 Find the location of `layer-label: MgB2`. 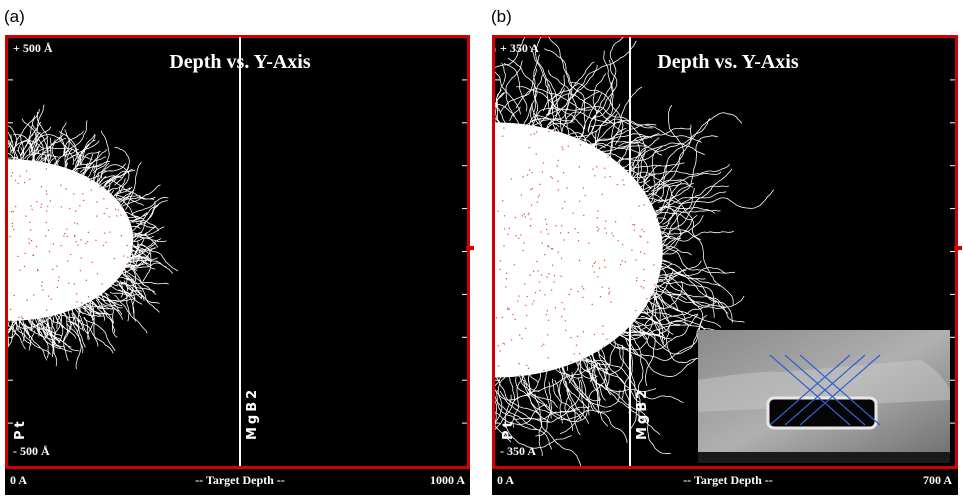

layer-label: MgB2 is located at coordinates (642, 413).